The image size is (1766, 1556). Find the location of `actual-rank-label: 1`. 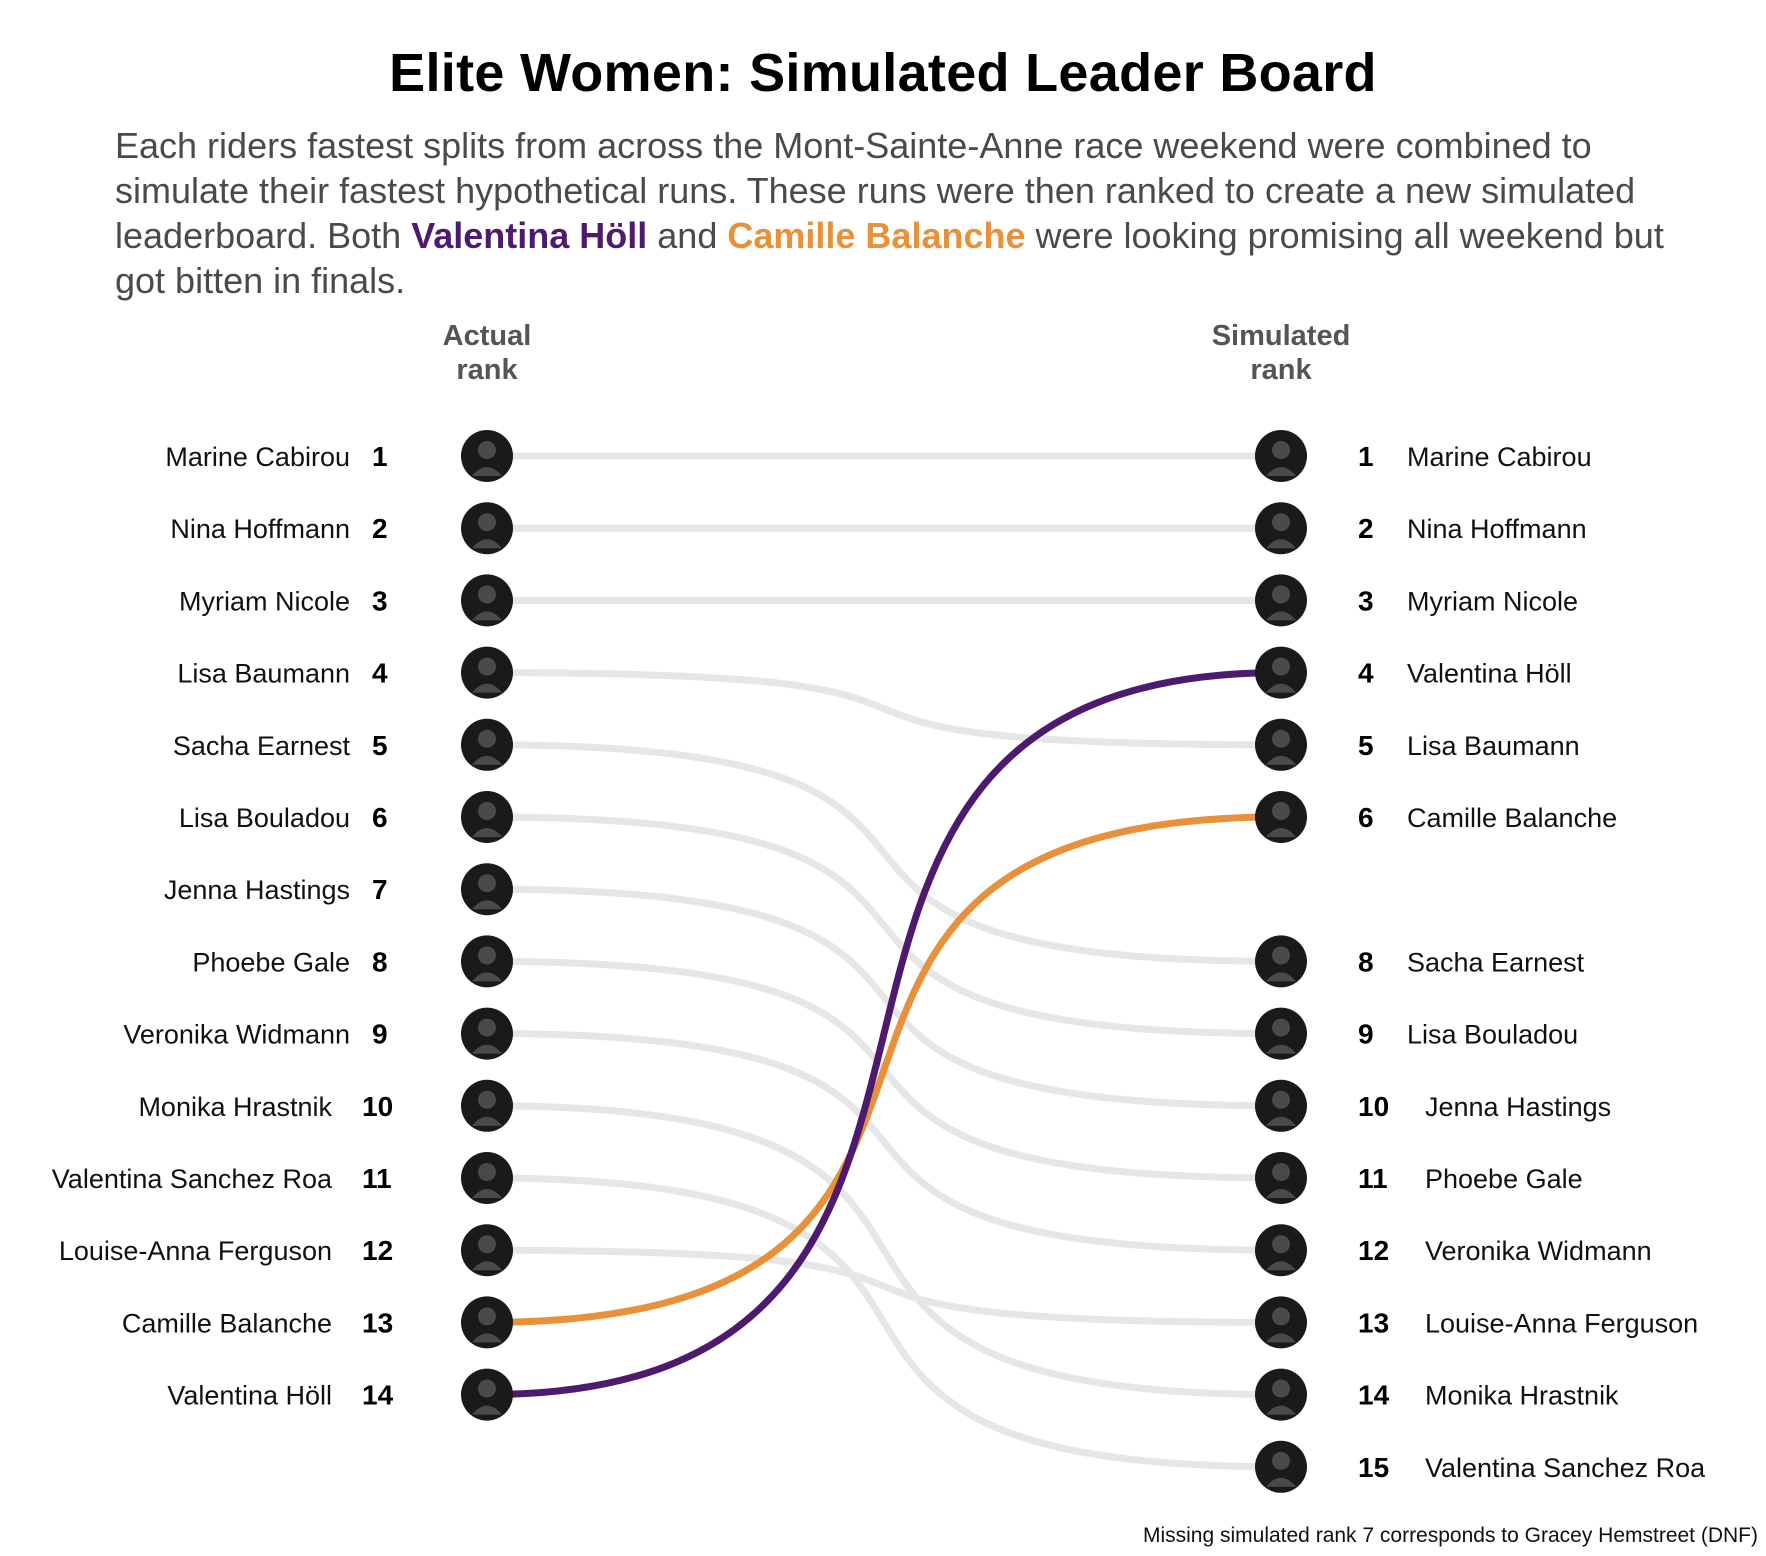

actual-rank-label: 1 is located at coordinates (380, 456).